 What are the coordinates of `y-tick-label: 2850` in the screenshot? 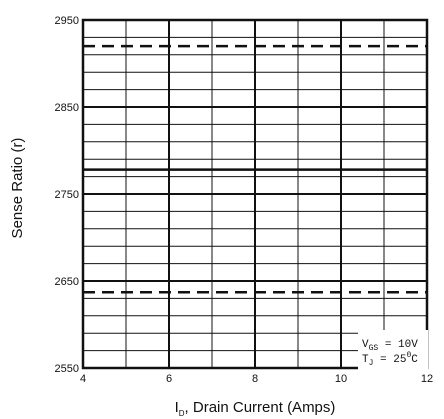 It's located at (67, 108).